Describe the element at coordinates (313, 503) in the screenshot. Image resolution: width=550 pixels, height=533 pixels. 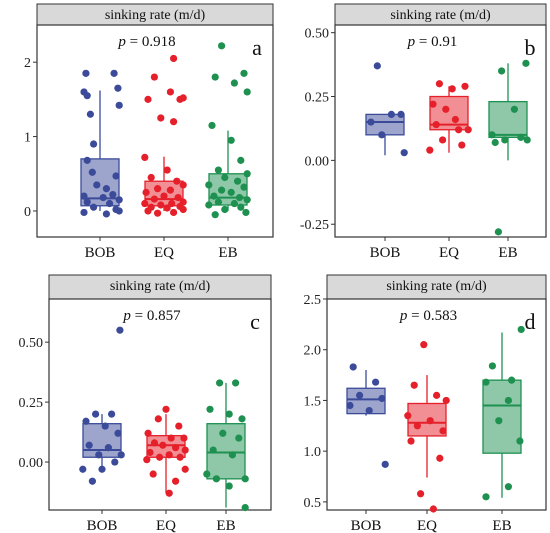
I see `y-tick-label: 0.5` at that location.